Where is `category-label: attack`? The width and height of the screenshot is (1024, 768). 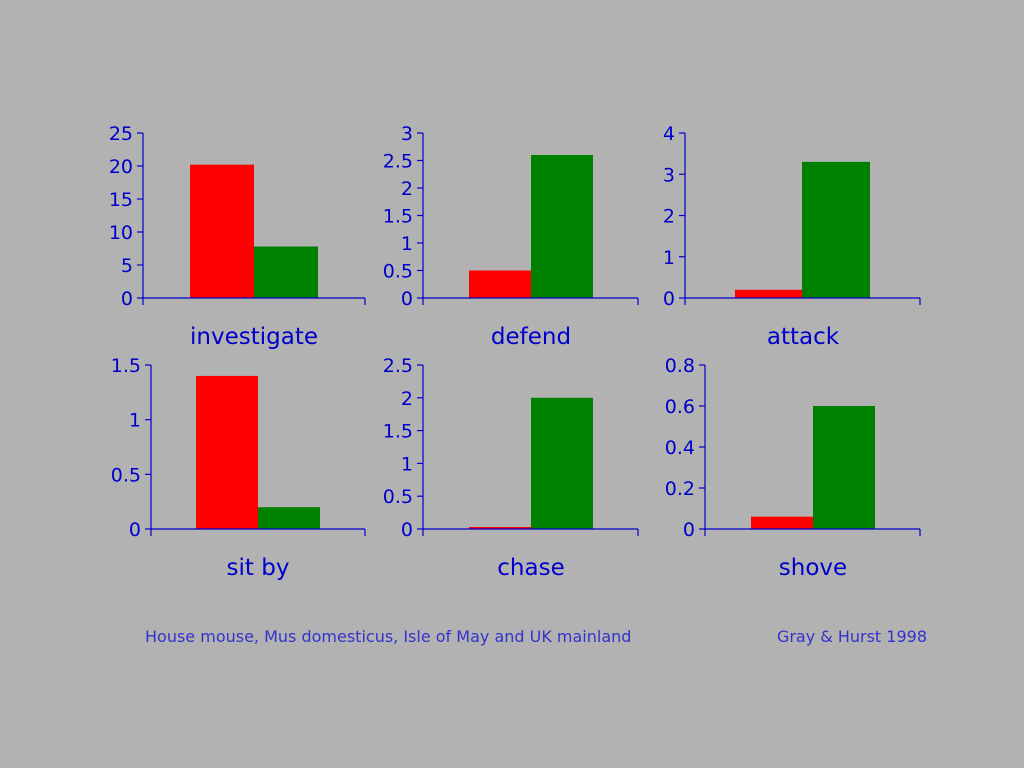
category-label: attack is located at coordinates (803, 337).